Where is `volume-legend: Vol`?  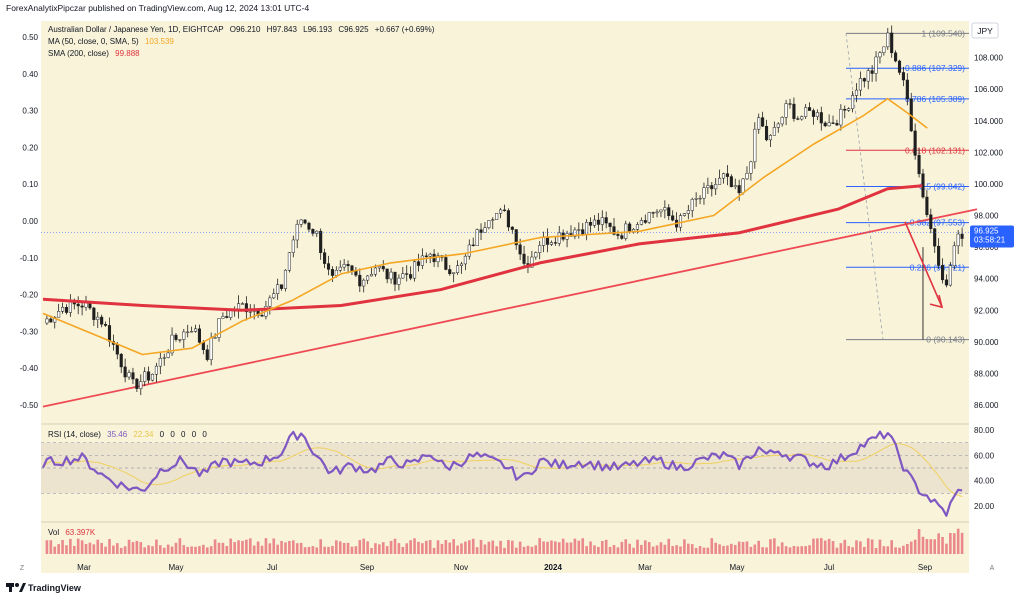
volume-legend: Vol is located at coordinates (53, 532).